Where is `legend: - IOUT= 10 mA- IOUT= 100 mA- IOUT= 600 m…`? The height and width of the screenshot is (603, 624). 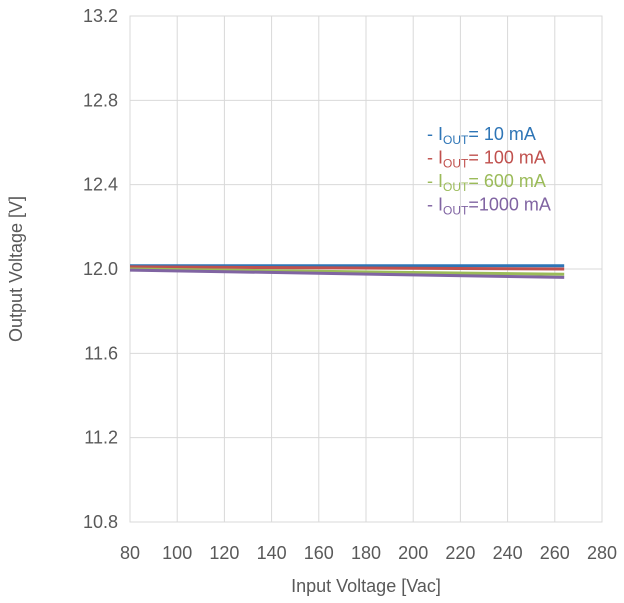
legend: - IOUT= 10 mA- IOUT= 100 mA- IOUT= 600 m… is located at coordinates (489, 171).